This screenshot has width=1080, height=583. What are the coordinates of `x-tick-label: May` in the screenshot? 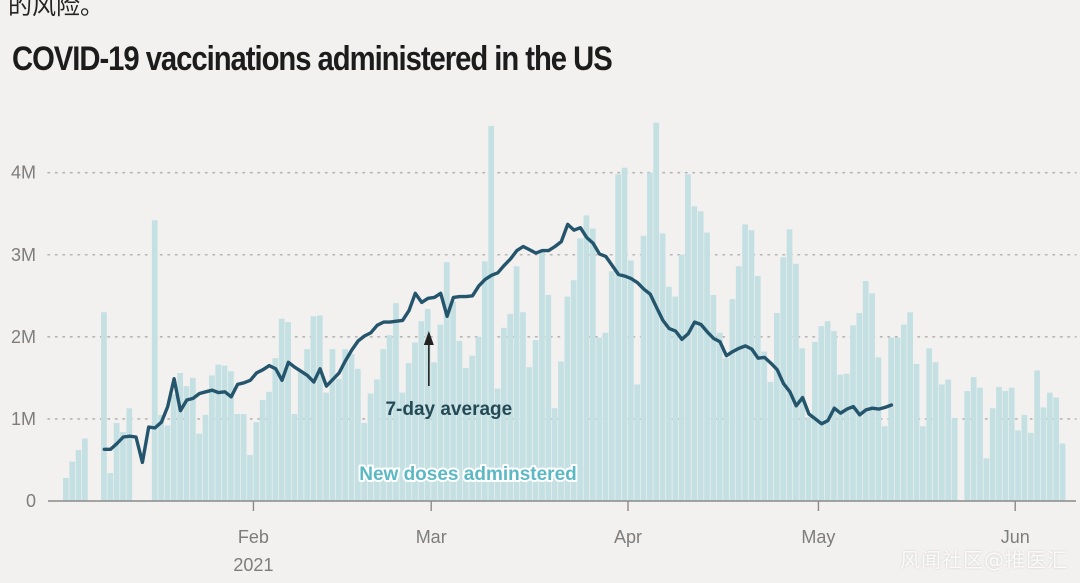 It's located at (818, 537).